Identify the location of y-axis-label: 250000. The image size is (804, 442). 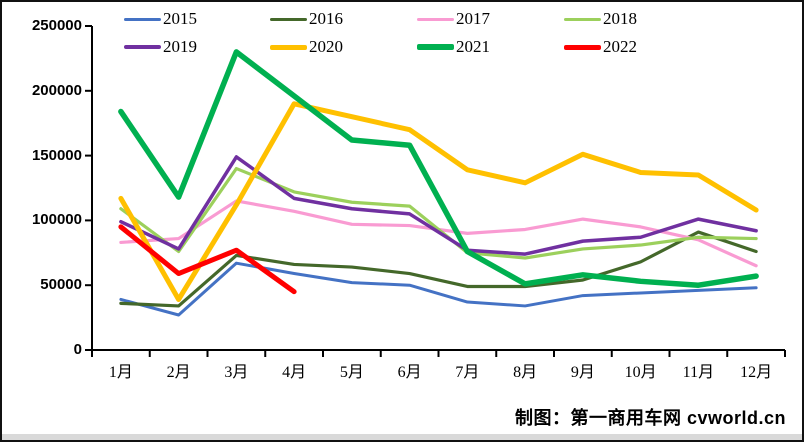
(56, 25).